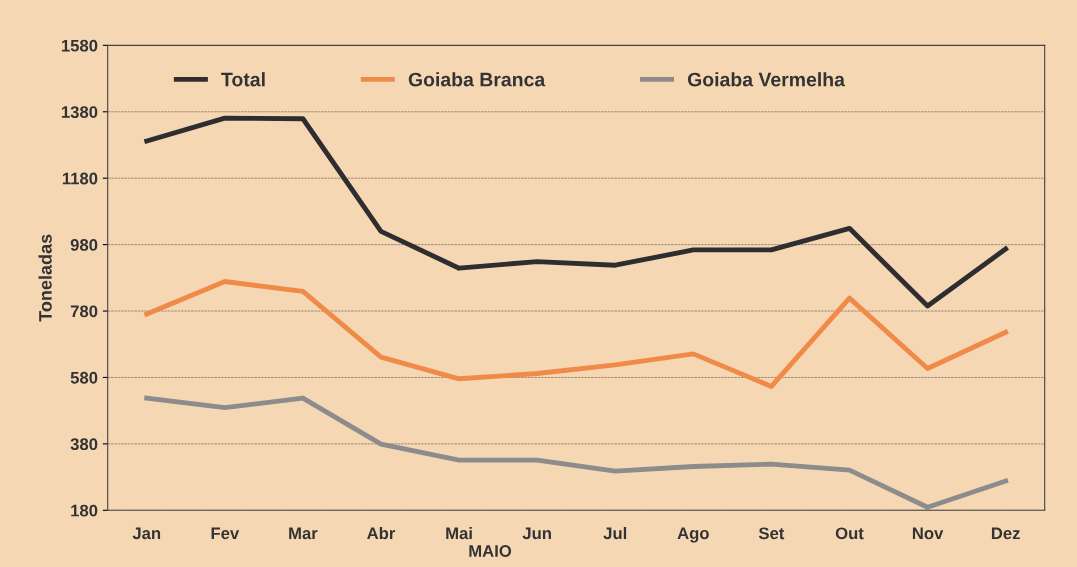 This screenshot has width=1077, height=567. I want to click on x-tick-label: Nov, so click(928, 533).